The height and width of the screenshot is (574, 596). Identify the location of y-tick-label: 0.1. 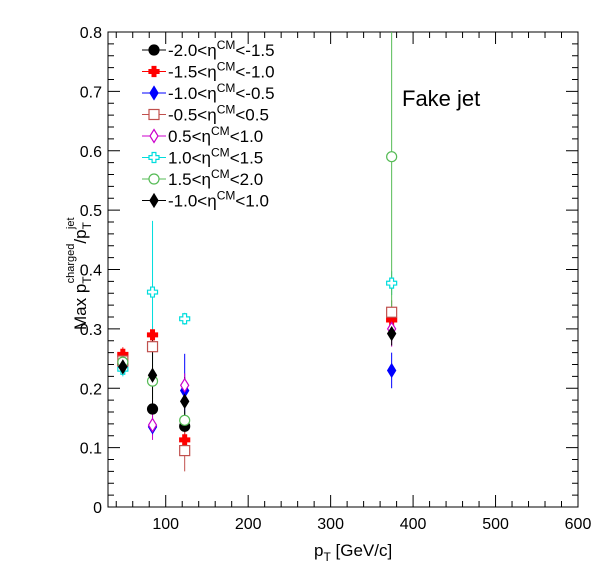
(91, 449).